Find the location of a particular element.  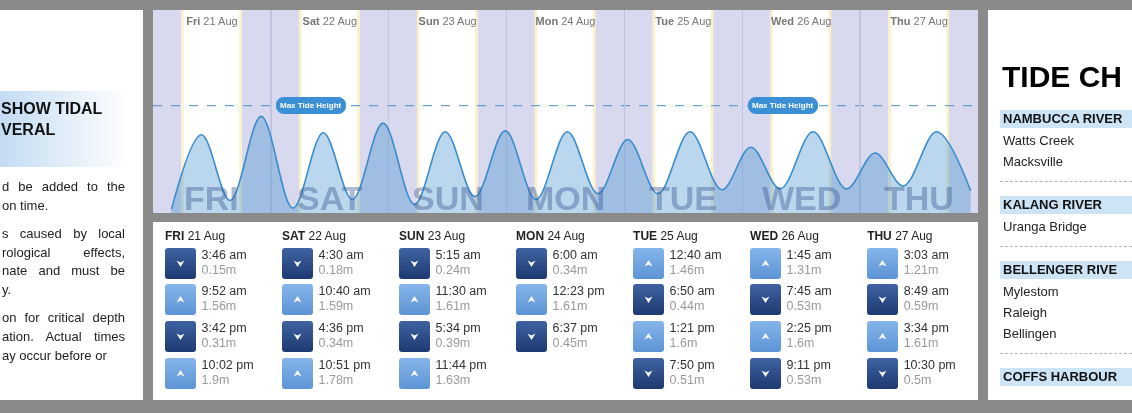

category-label: WED 26 Aug is located at coordinates (784, 236).